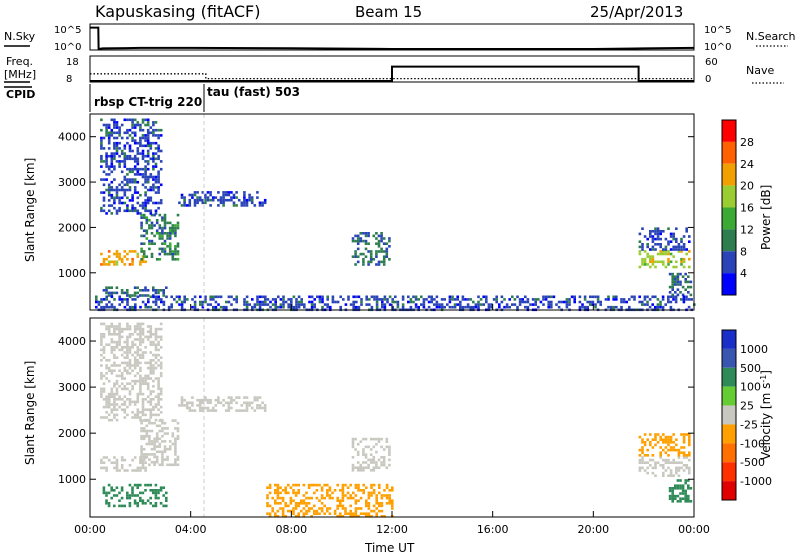 This screenshot has height=554, width=800. Describe the element at coordinates (20, 74) in the screenshot. I see `freq-left-label-2: [MHz]` at that location.